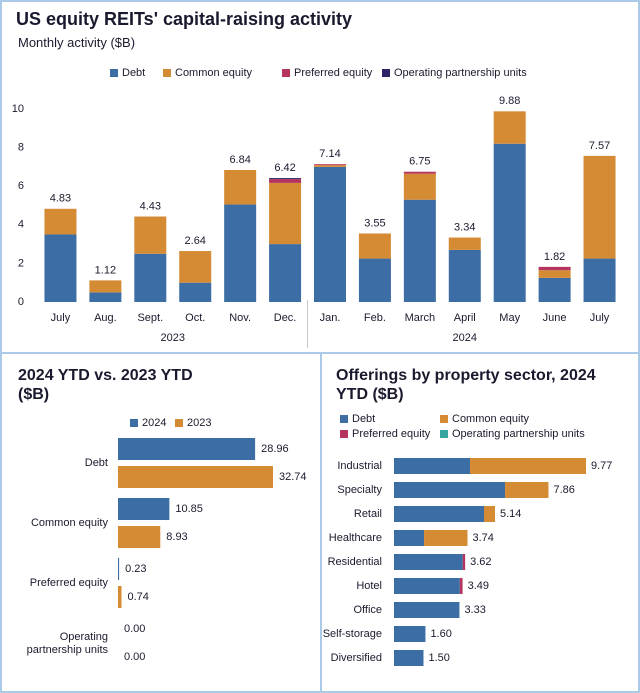 This screenshot has height=693, width=640. Describe the element at coordinates (419, 162) in the screenshot. I see `total-label: 6.75` at that location.